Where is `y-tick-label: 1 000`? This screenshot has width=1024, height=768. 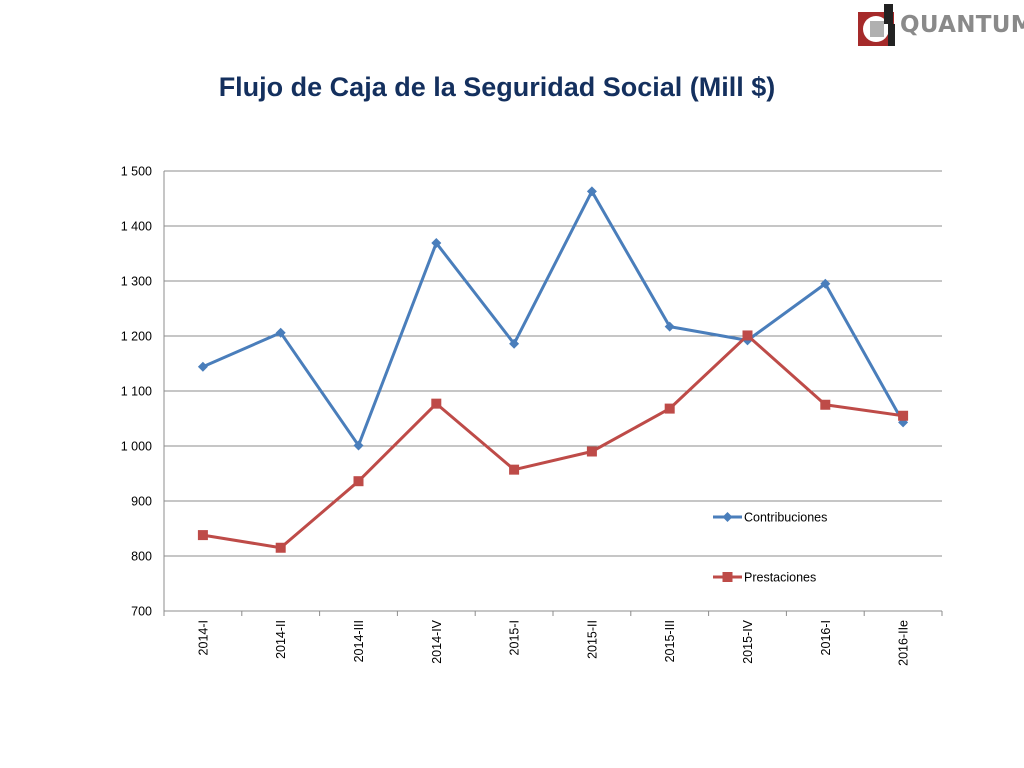
y-tick-label: 1 000 is located at coordinates (136, 447).